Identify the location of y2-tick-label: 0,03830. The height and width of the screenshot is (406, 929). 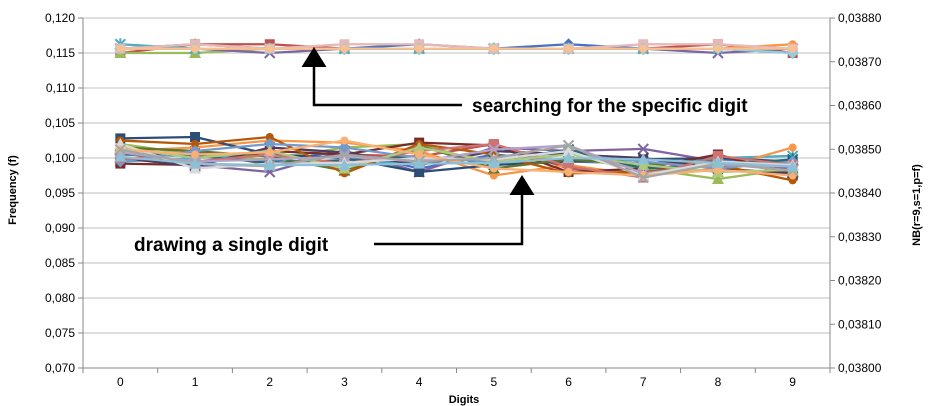
(860, 237).